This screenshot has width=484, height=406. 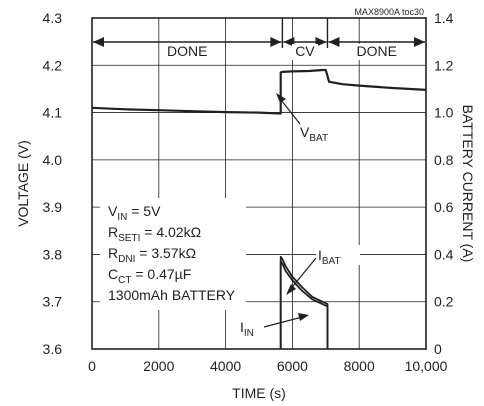 What do you see at coordinates (444, 113) in the screenshot?
I see `y-right-tick-label: 1.0` at bounding box center [444, 113].